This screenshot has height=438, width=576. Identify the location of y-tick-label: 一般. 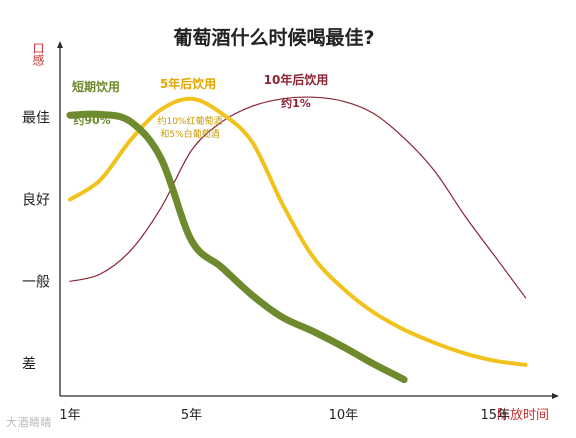
(36, 282).